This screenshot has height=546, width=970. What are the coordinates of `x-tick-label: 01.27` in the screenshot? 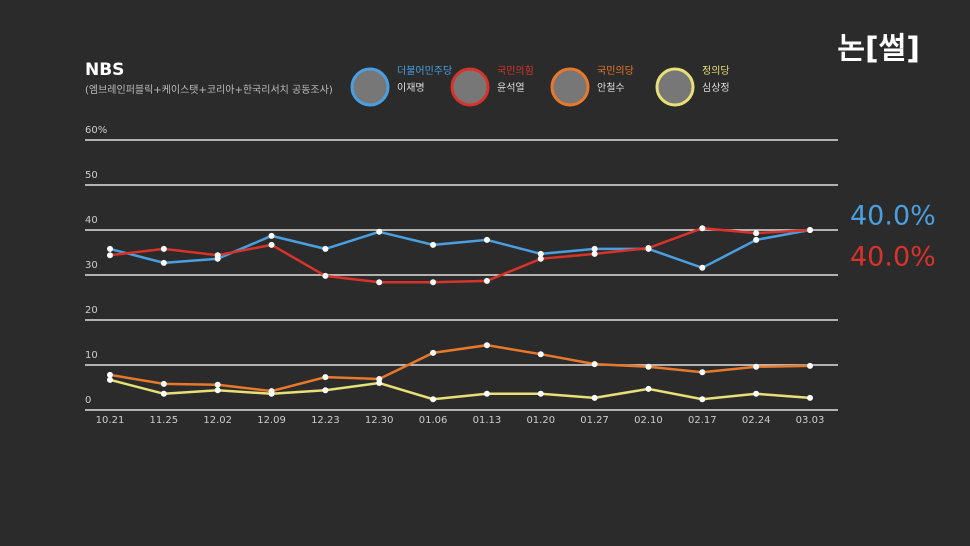 It's located at (594, 420).